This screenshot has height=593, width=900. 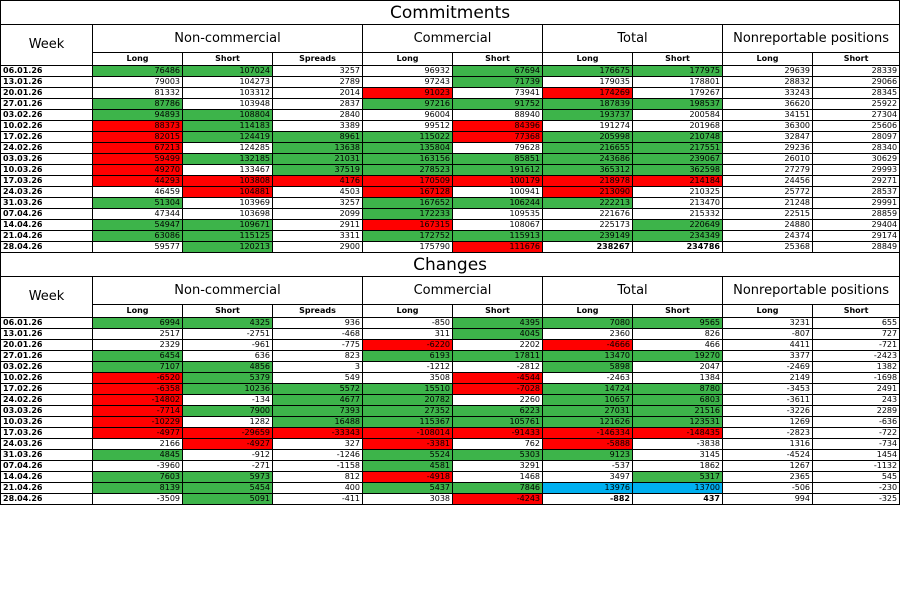 I want to click on column-header: Long, so click(x=407, y=311).